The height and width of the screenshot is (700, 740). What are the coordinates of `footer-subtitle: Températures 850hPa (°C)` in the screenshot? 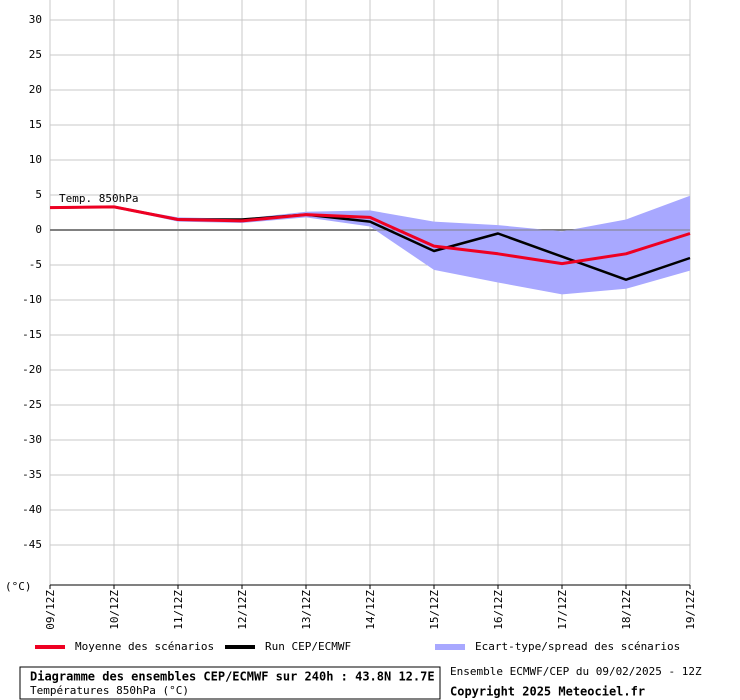 It's located at (109, 690).